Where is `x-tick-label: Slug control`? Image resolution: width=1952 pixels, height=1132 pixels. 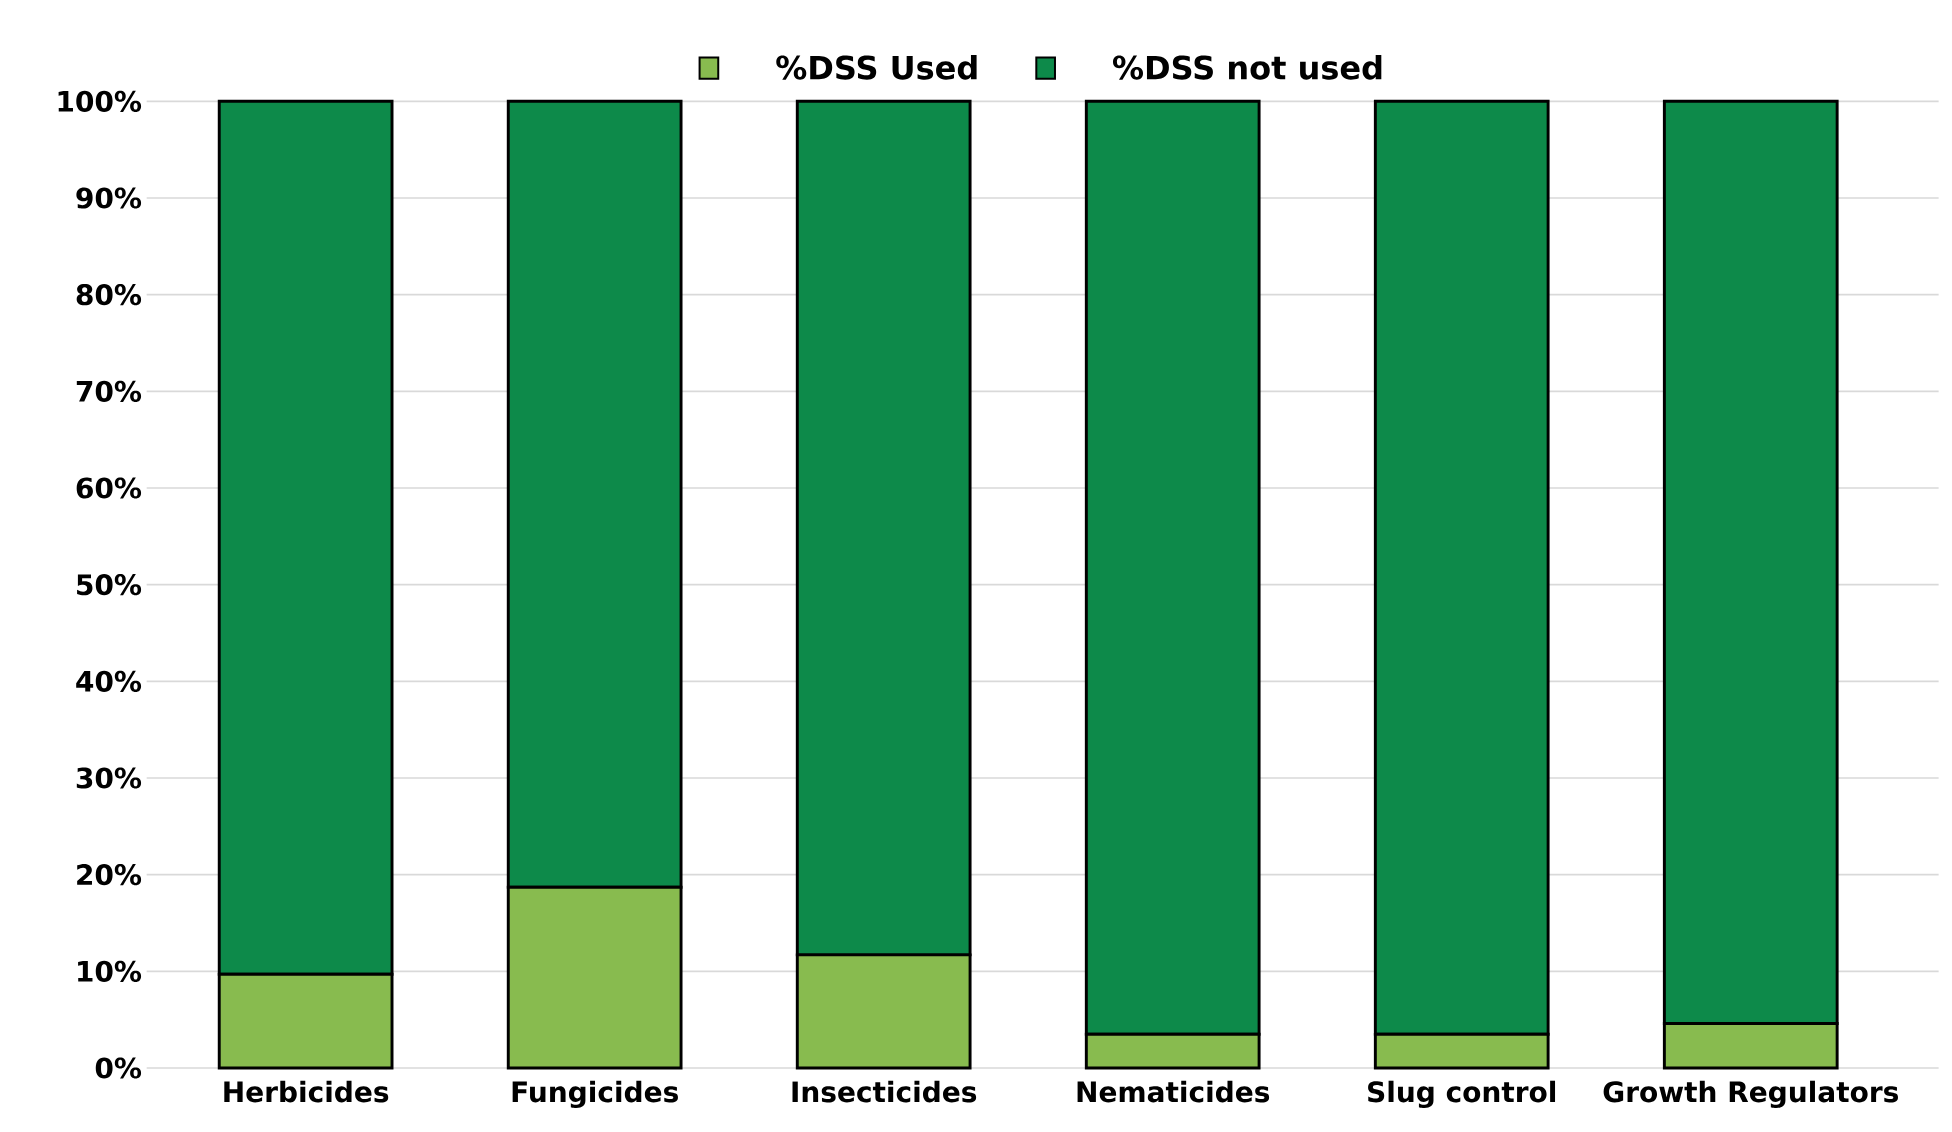 x-tick-label: Slug control is located at coordinates (1462, 1094).